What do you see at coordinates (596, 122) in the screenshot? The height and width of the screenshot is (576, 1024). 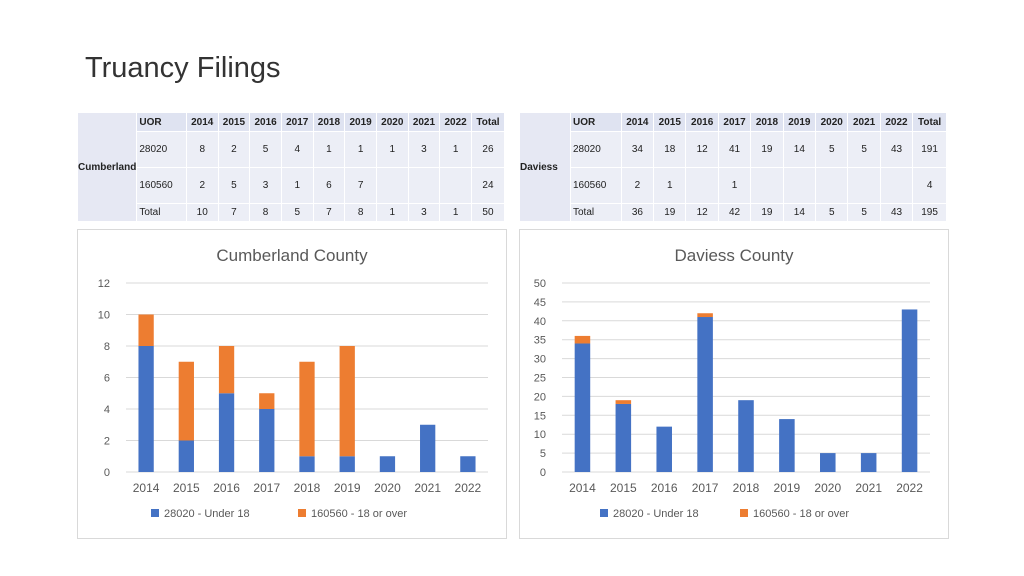 I see `header-cell: UOR` at bounding box center [596, 122].